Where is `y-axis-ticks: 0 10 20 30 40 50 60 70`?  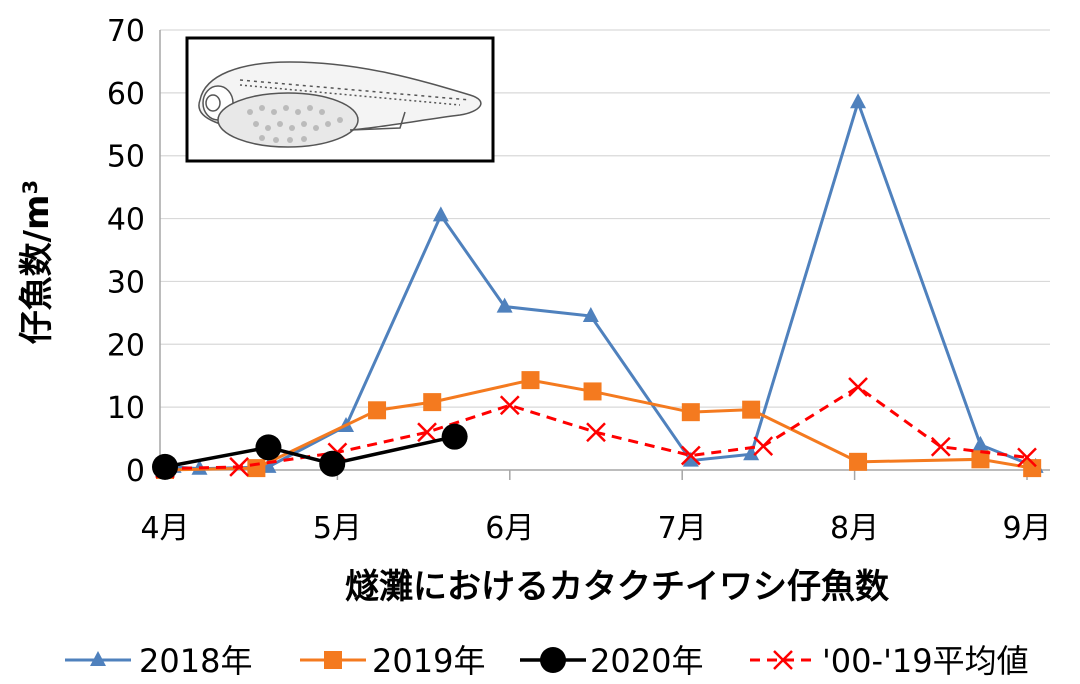 y-axis-ticks: 0 10 20 30 40 50 60 70 is located at coordinates (126, 251).